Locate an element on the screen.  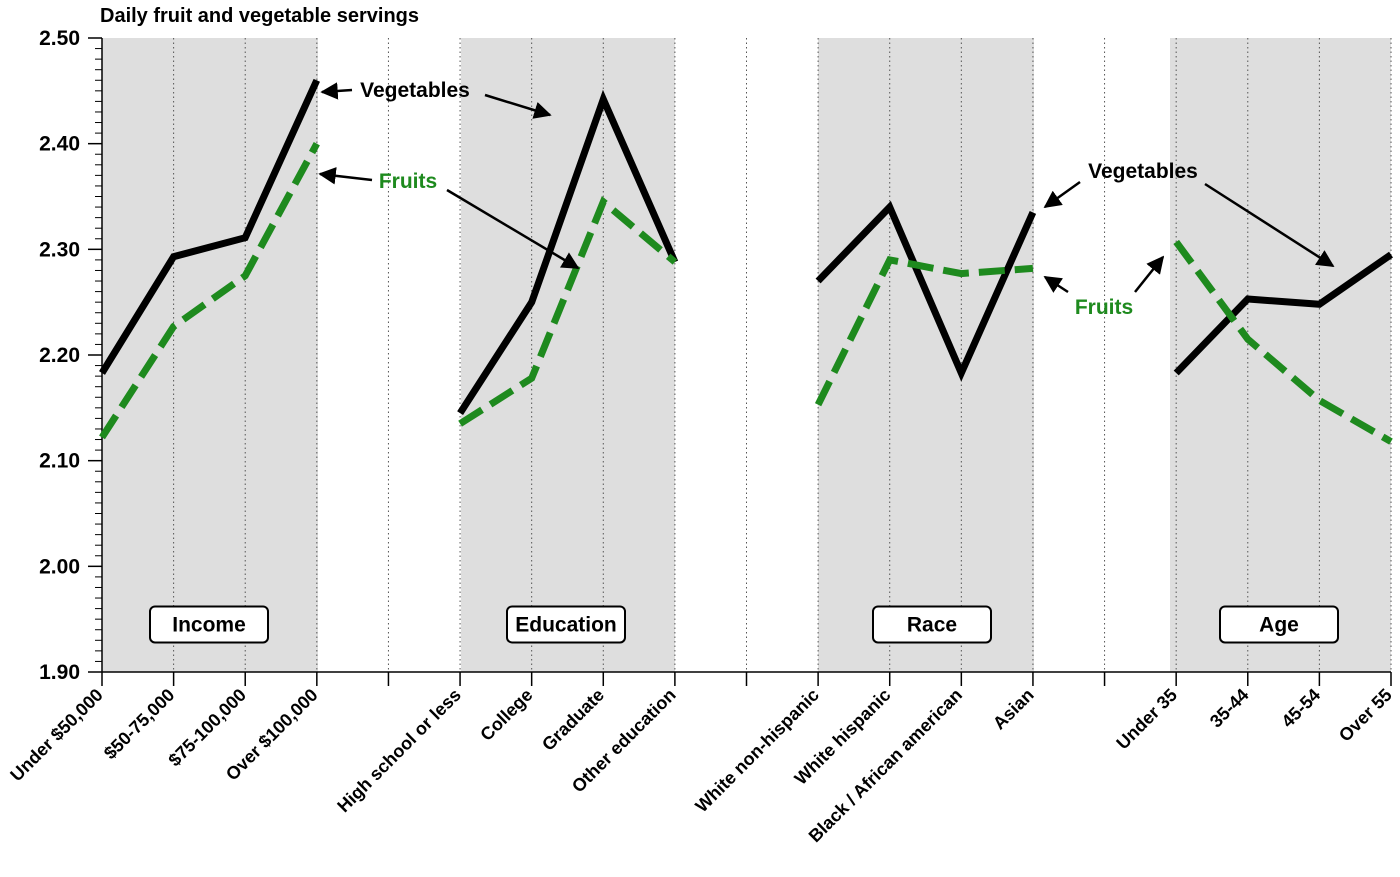
y-tick-label: 2.50 is located at coordinates (59, 38).